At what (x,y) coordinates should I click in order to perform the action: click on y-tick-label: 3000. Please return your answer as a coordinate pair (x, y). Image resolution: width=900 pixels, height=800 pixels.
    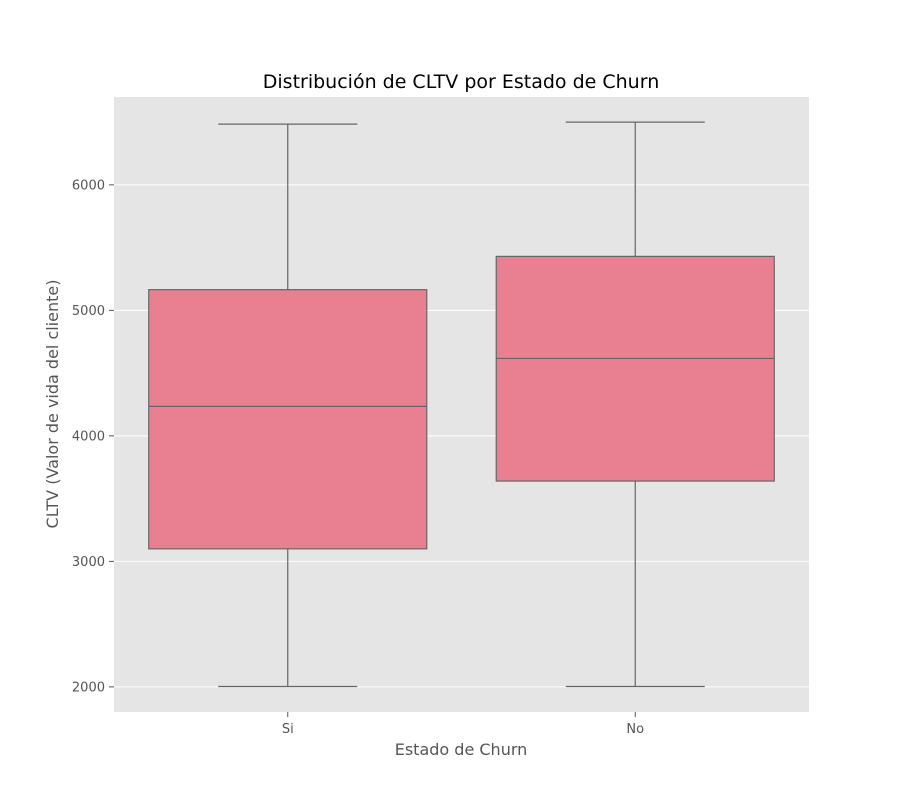
    Looking at the image, I should click on (88, 562).